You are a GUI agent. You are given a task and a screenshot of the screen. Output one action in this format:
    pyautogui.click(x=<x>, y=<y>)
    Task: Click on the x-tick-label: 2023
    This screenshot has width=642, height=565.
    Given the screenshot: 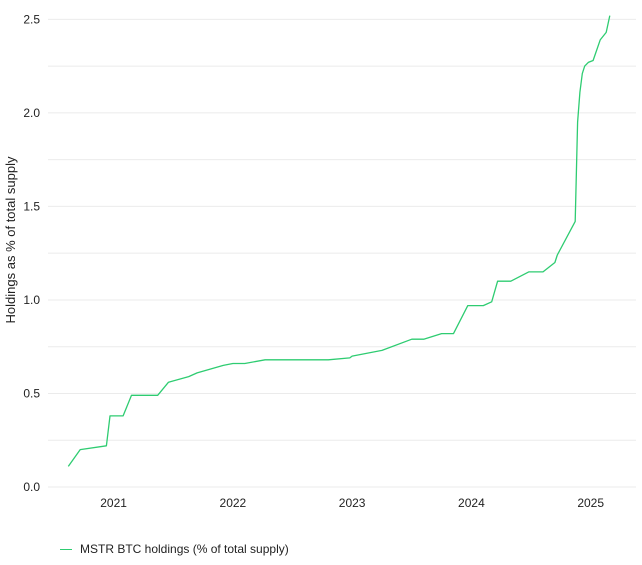 What is the action you would take?
    pyautogui.click(x=352, y=503)
    